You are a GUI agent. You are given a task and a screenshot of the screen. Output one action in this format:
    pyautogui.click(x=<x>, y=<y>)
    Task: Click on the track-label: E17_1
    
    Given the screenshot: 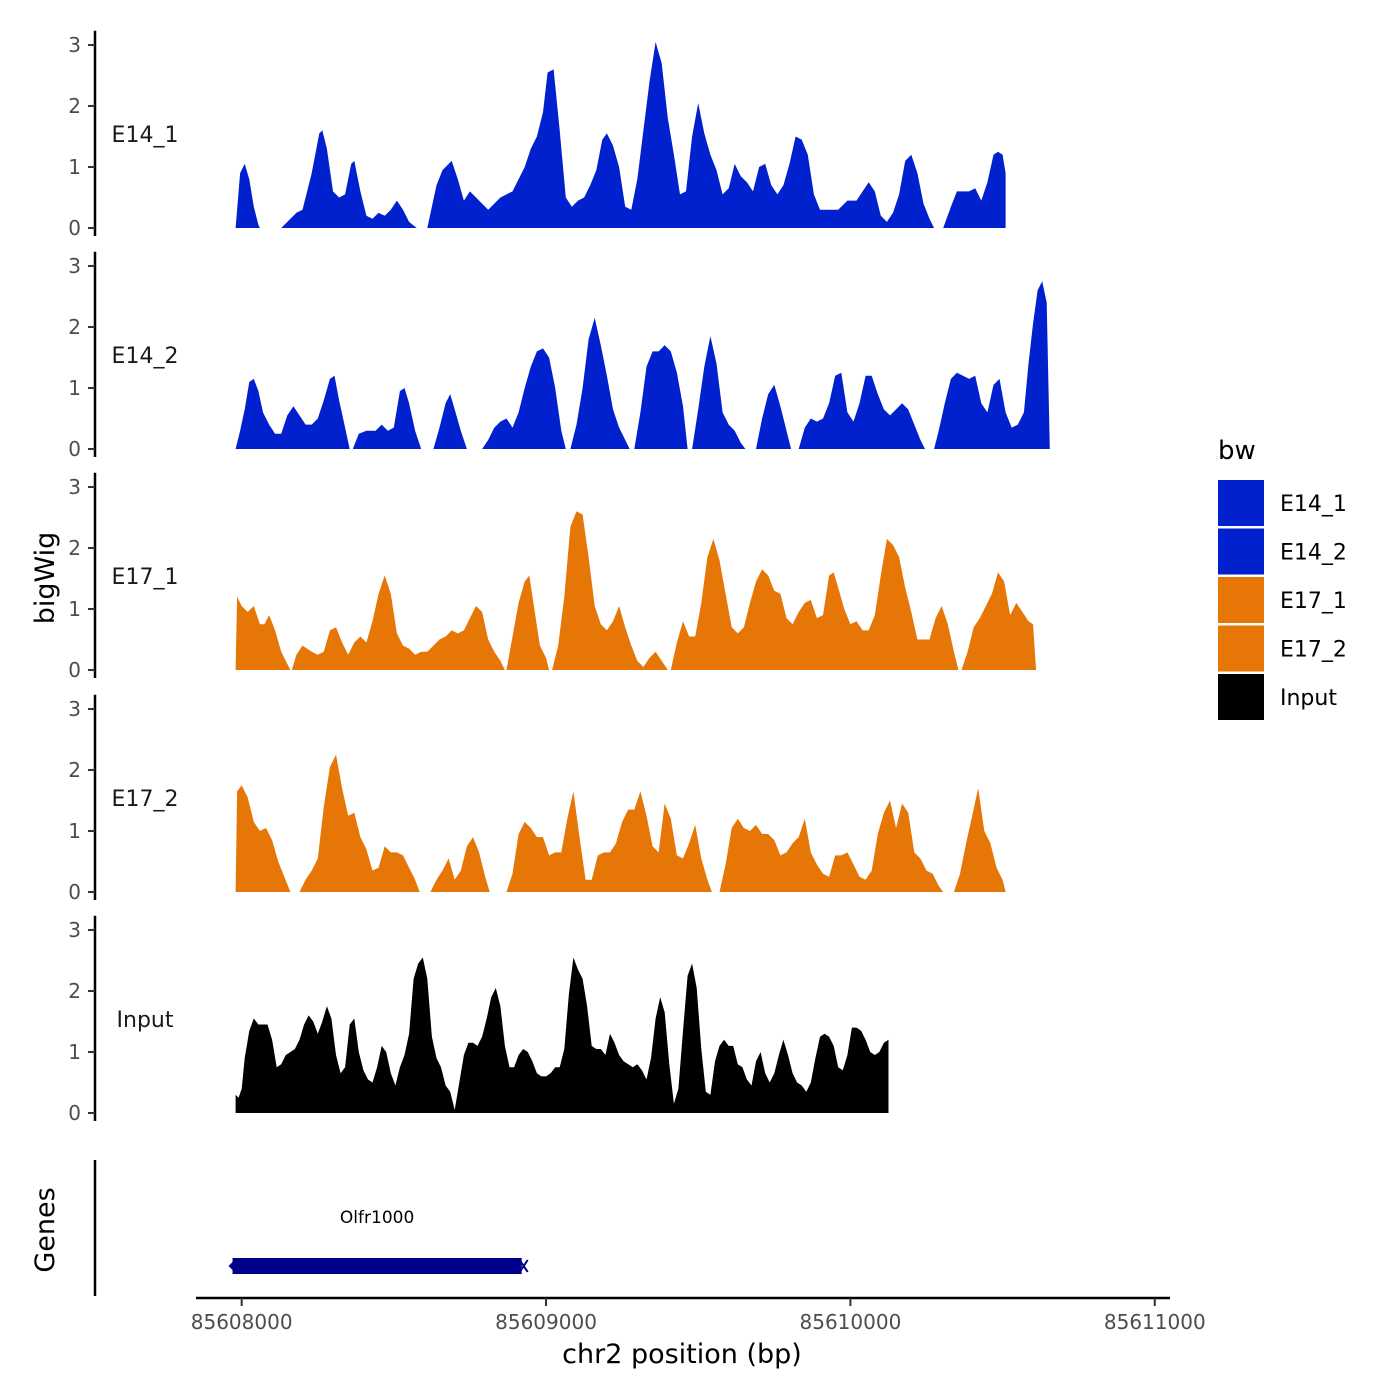 What is the action you would take?
    pyautogui.click(x=145, y=577)
    